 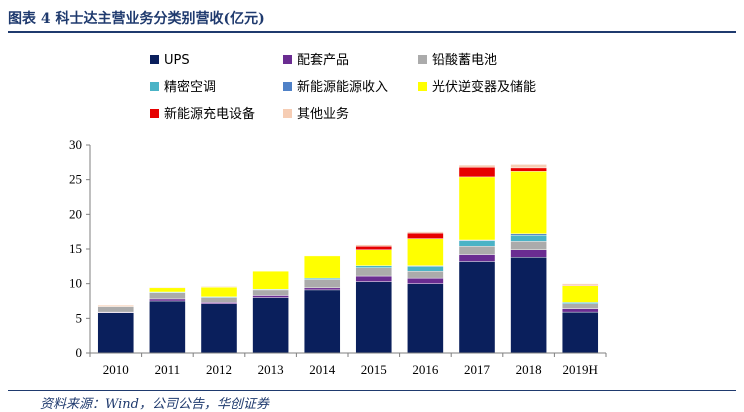 What do you see at coordinates (425, 369) in the screenshot?
I see `x-tick-label-2016: 2016` at bounding box center [425, 369].